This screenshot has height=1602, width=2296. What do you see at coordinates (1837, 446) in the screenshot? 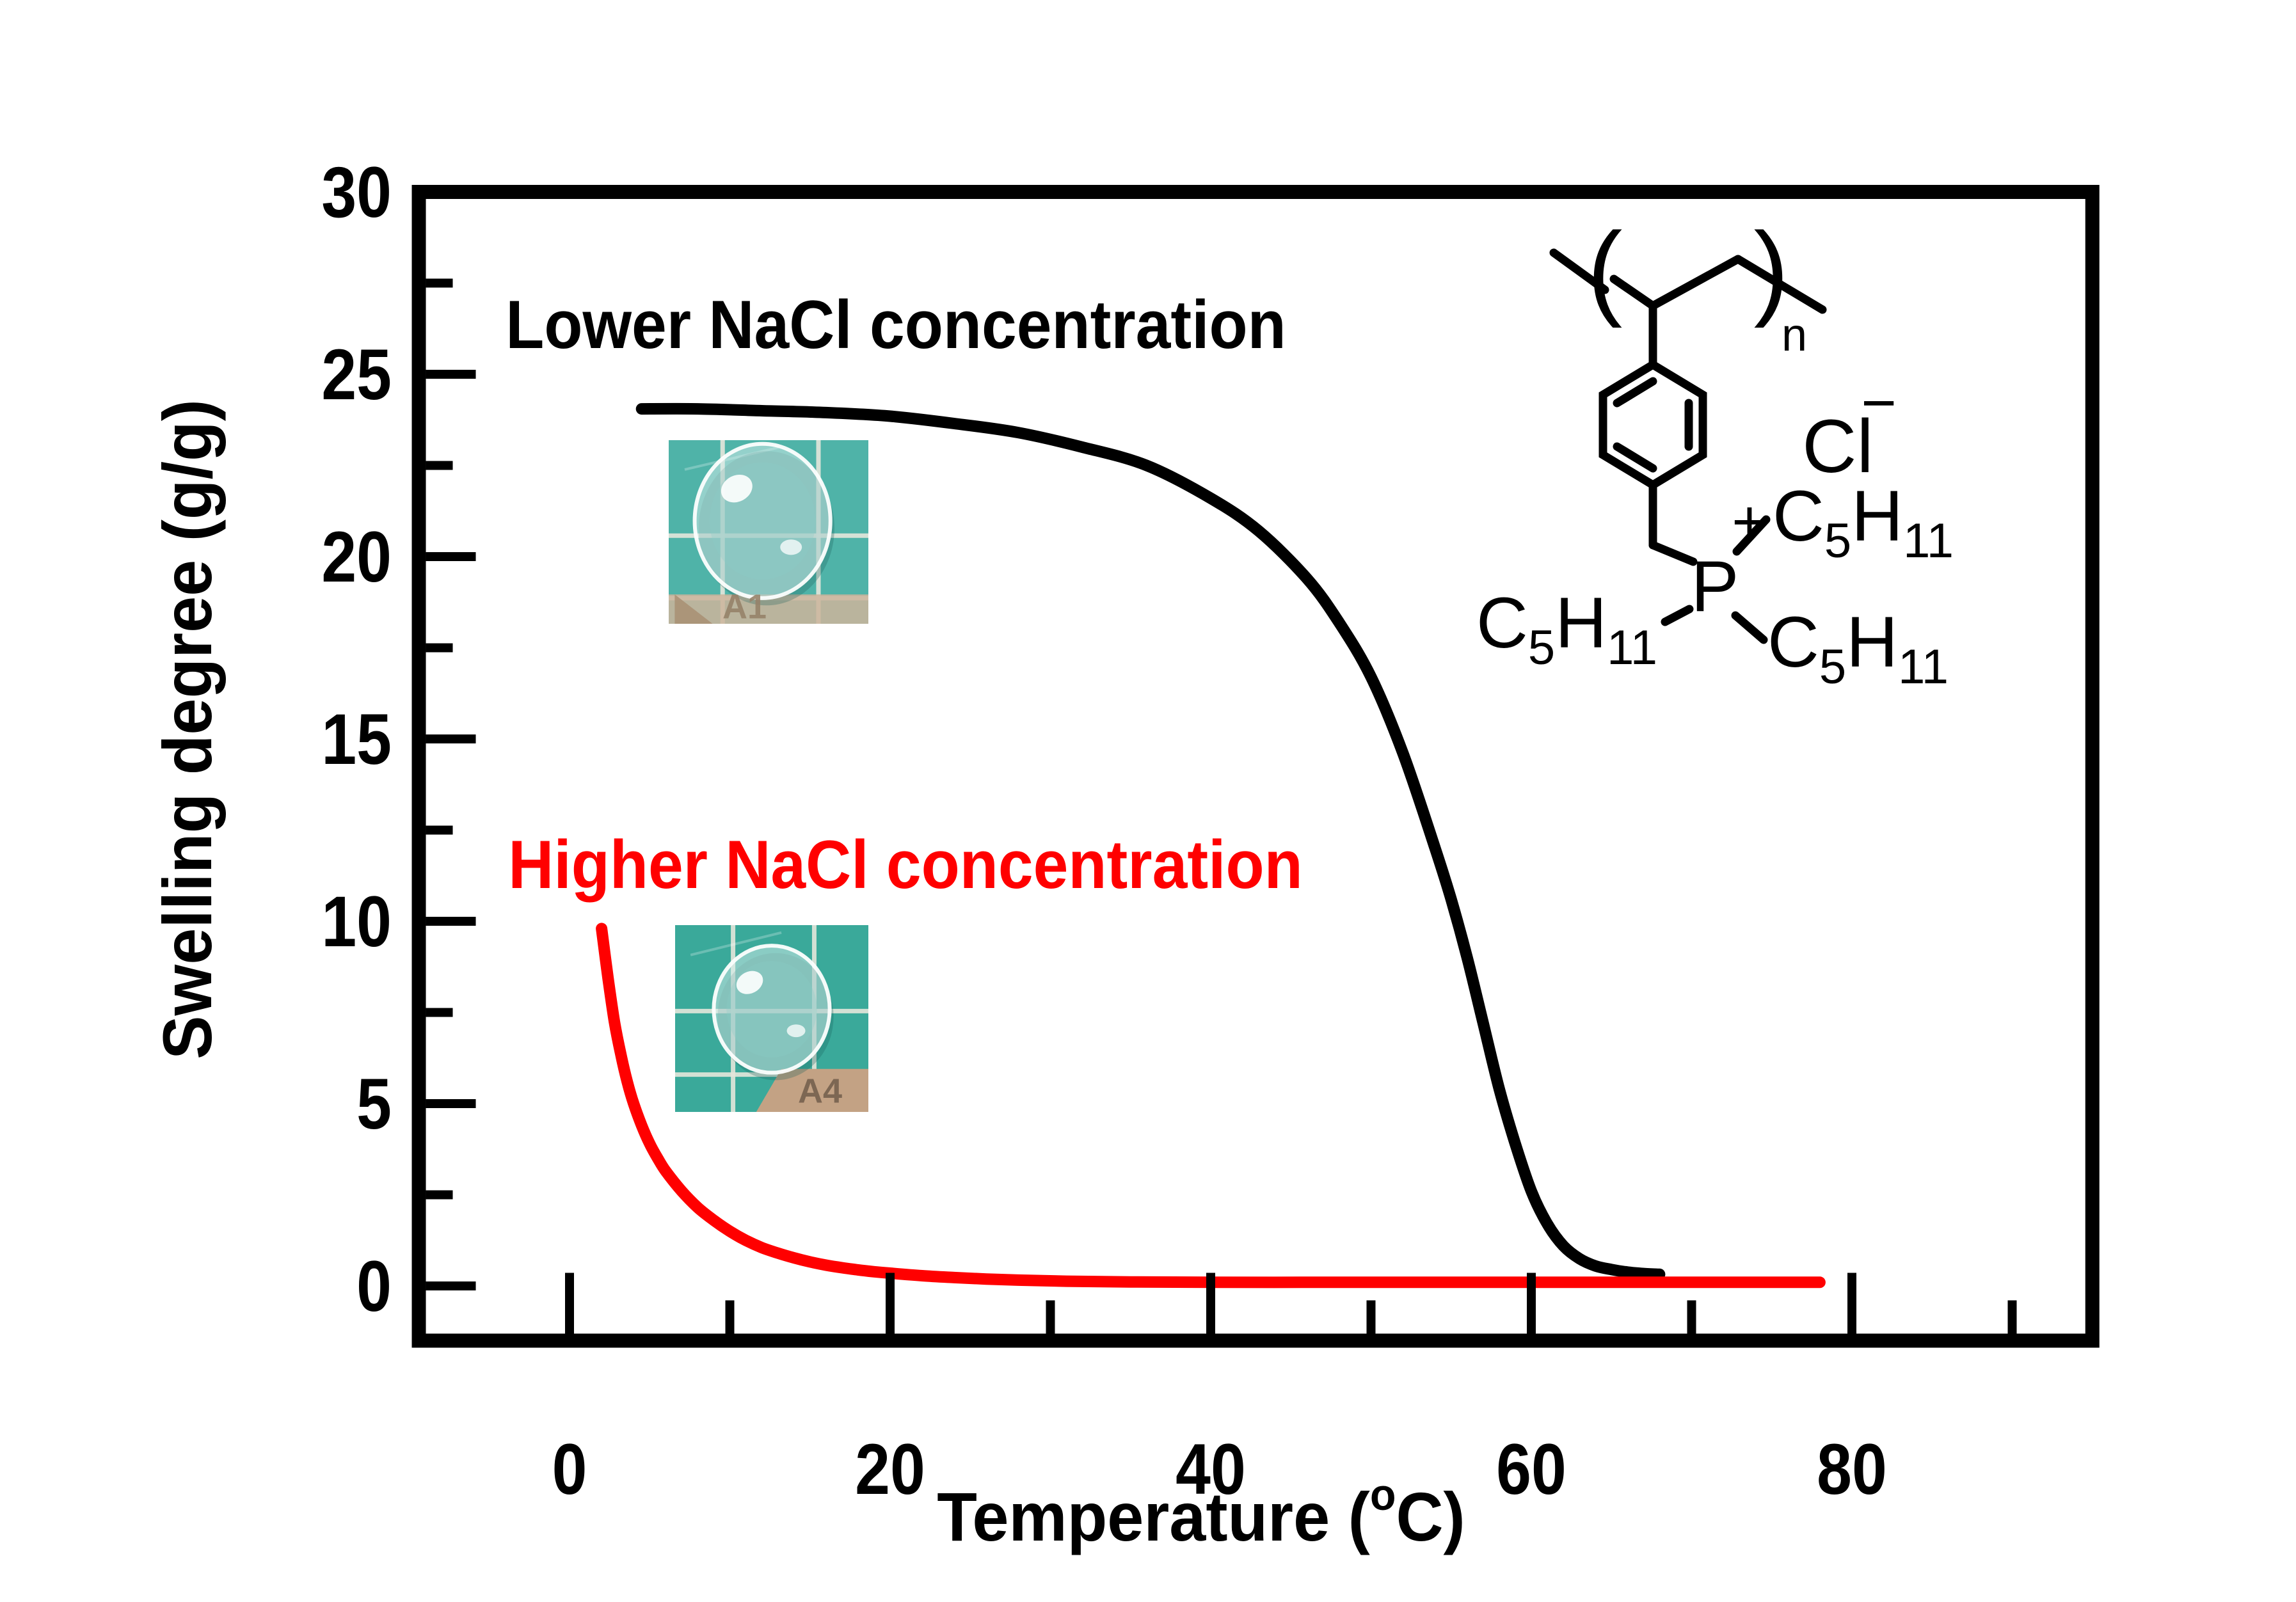
I see `chloride-counterion: Cl` at bounding box center [1837, 446].